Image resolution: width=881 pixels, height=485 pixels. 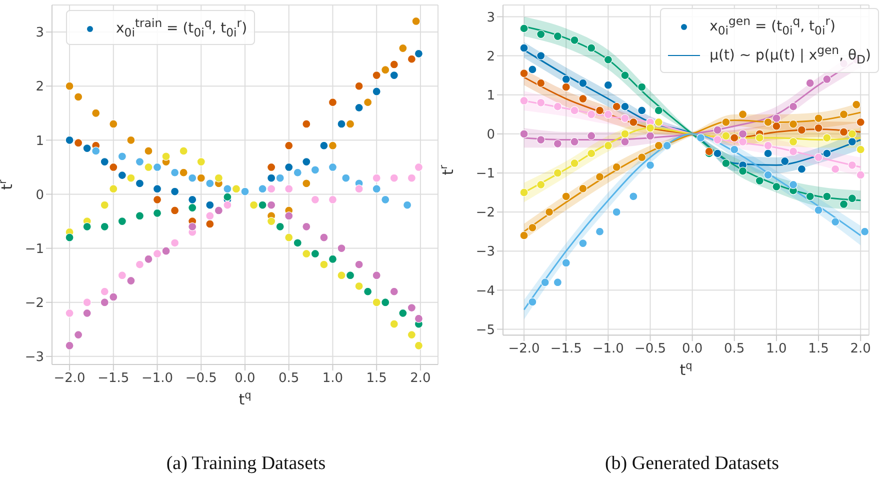 What do you see at coordinates (773, 26) in the screenshot?
I see `text: x$_{0i}$$^{gen}$ = (t$_{0i}$$^{q}$, t$_{0i}$$^{r}$)` at bounding box center [773, 26].